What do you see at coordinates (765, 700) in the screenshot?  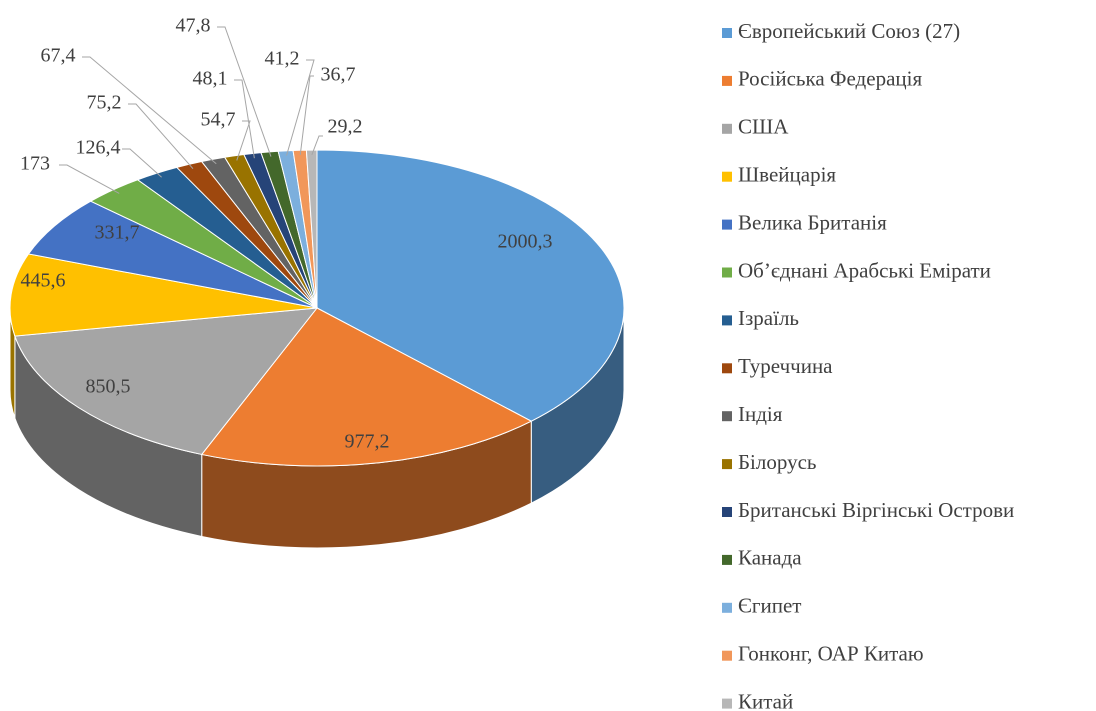 I see `legend-label: Китай` at bounding box center [765, 700].